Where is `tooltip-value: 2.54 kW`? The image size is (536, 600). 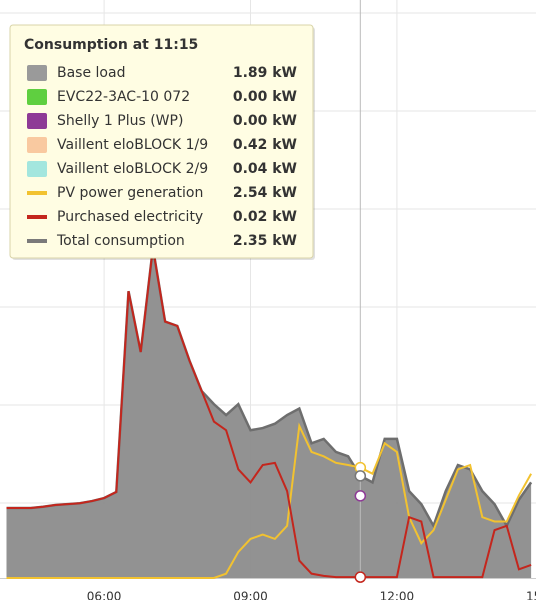 tooltip-value: 2.54 kW is located at coordinates (265, 193).